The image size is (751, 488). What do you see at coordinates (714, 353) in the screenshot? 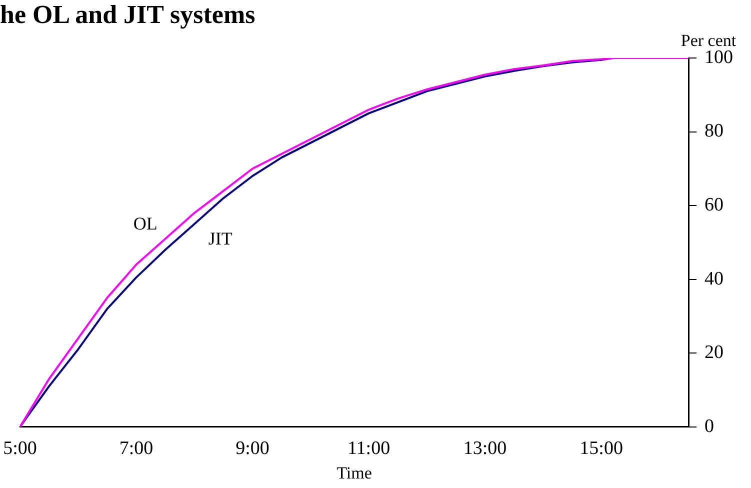
I see `y-tick-label: 20` at bounding box center [714, 353].